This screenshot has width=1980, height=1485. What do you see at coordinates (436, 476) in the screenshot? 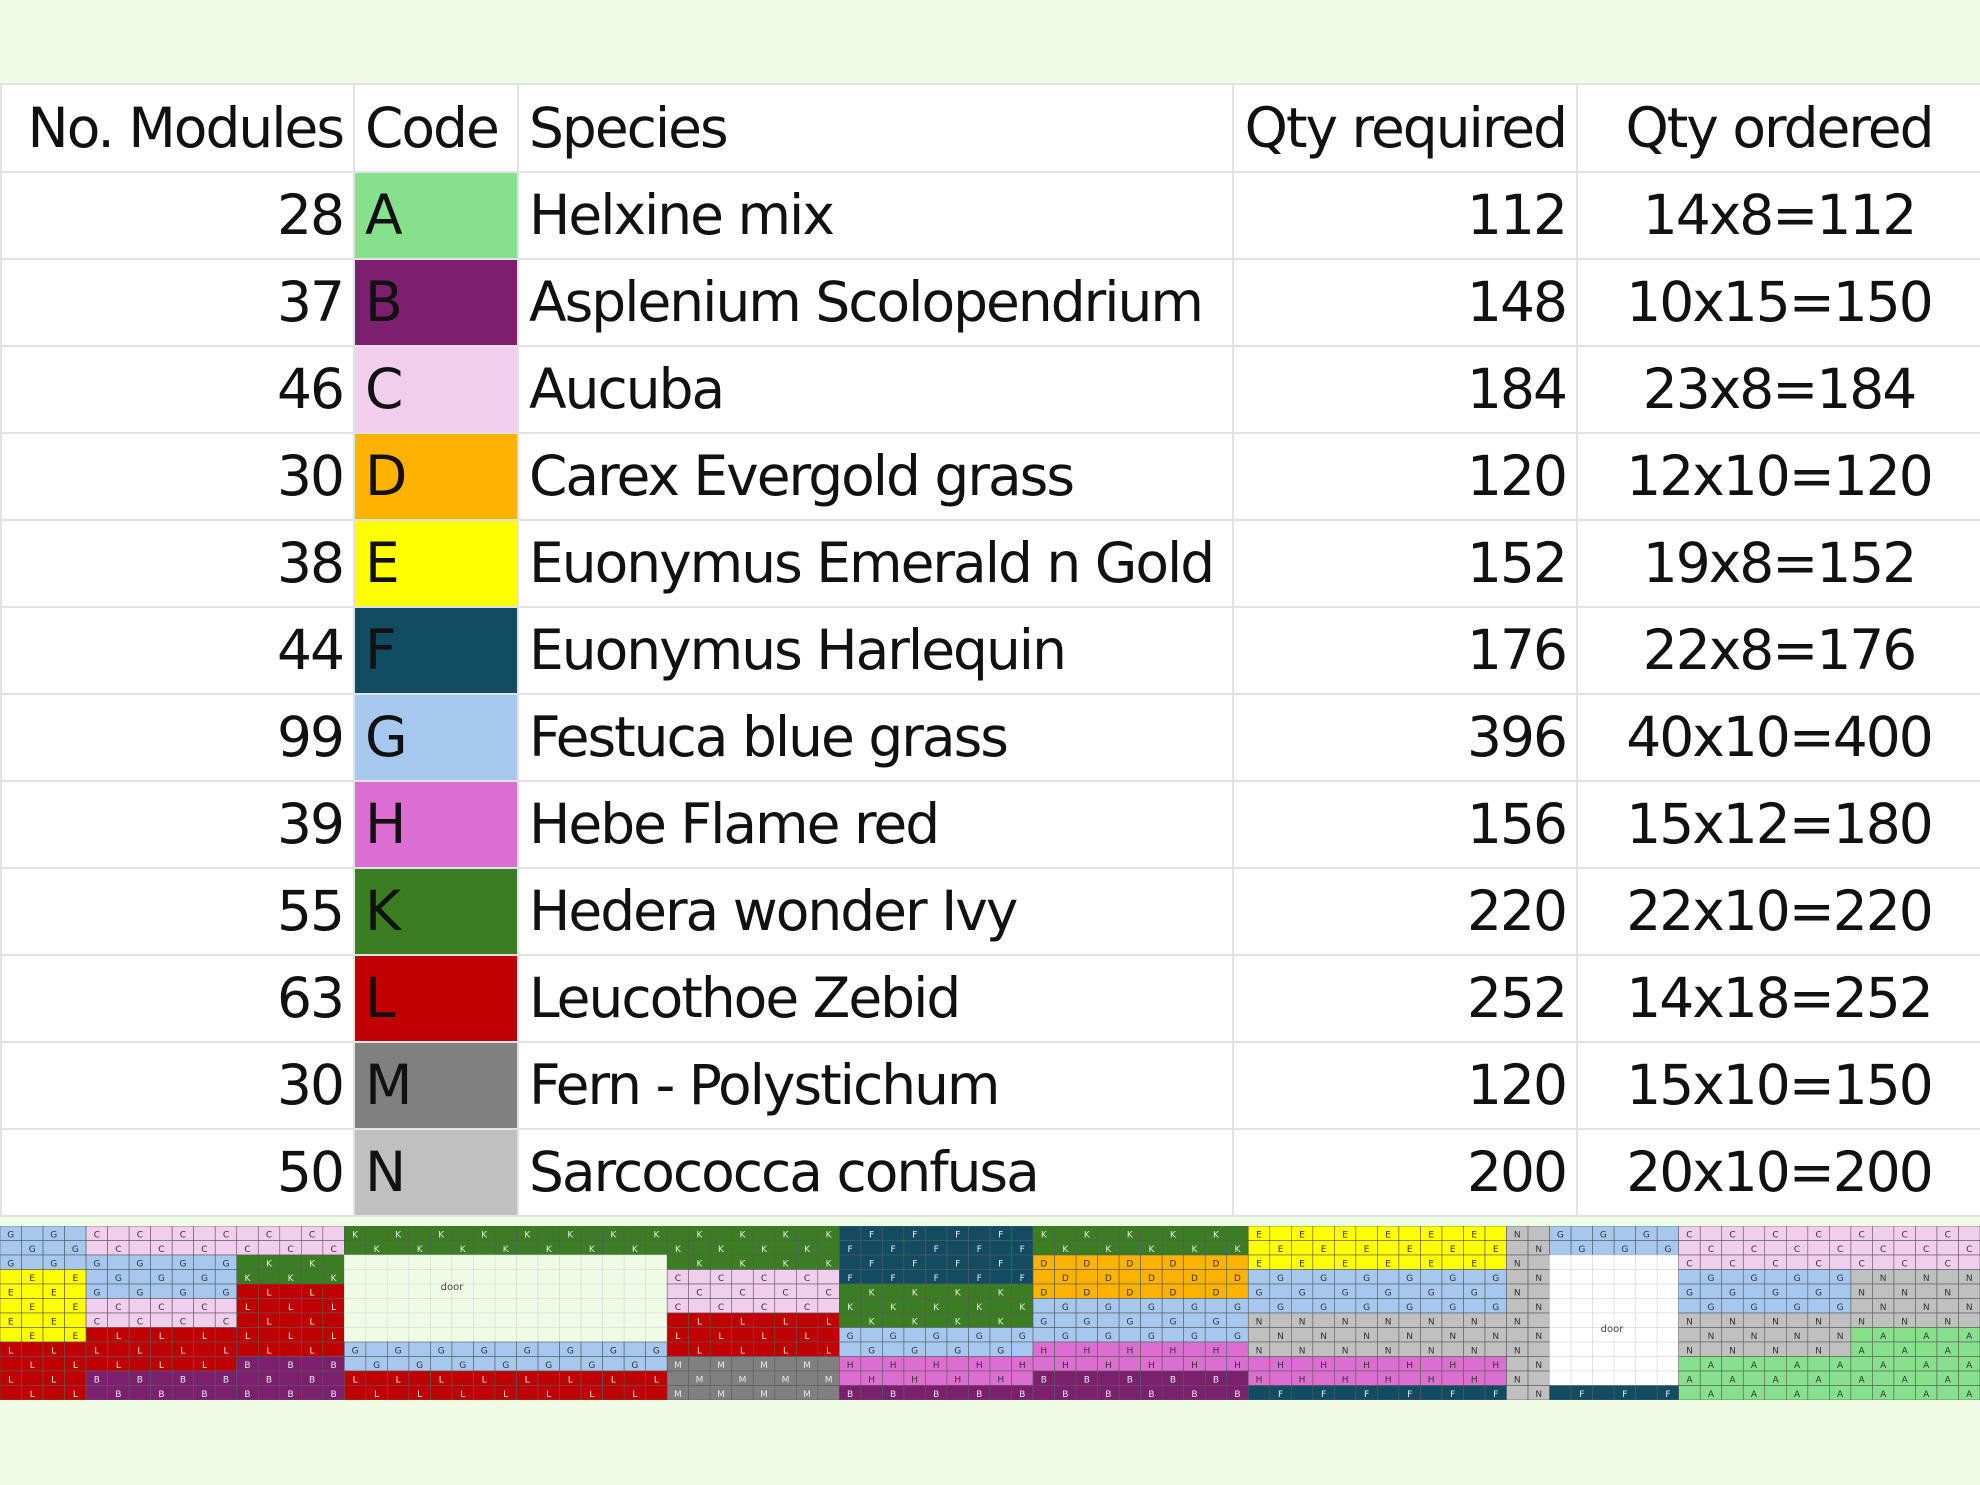
I see `code-cell: D` at bounding box center [436, 476].